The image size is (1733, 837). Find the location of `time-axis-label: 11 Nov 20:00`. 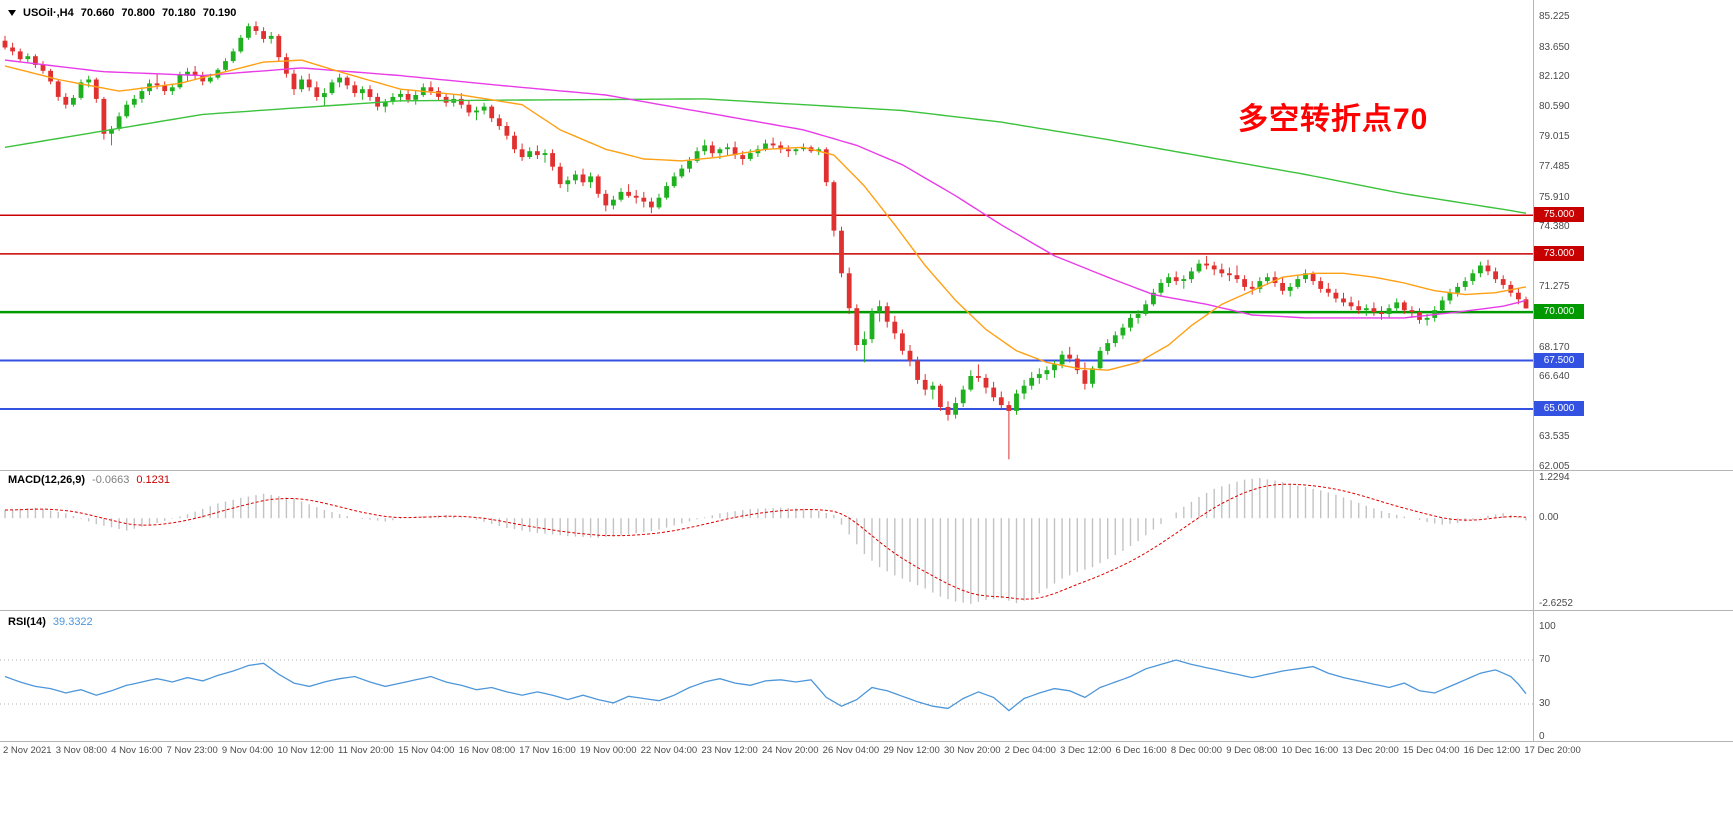

time-axis-label: 11 Nov 20:00 is located at coordinates (365, 750).